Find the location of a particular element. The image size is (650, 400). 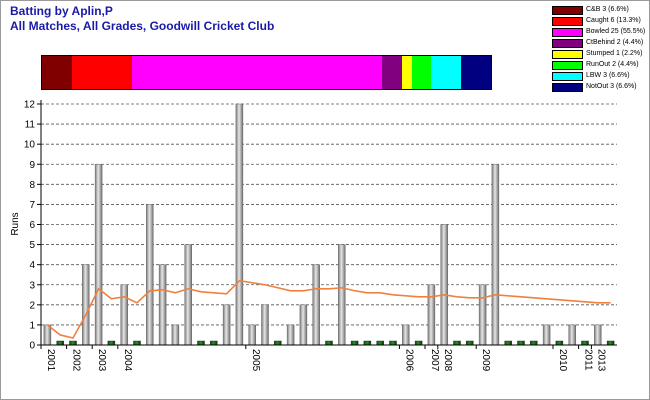

y-tick-label: 4 is located at coordinates (32, 265).